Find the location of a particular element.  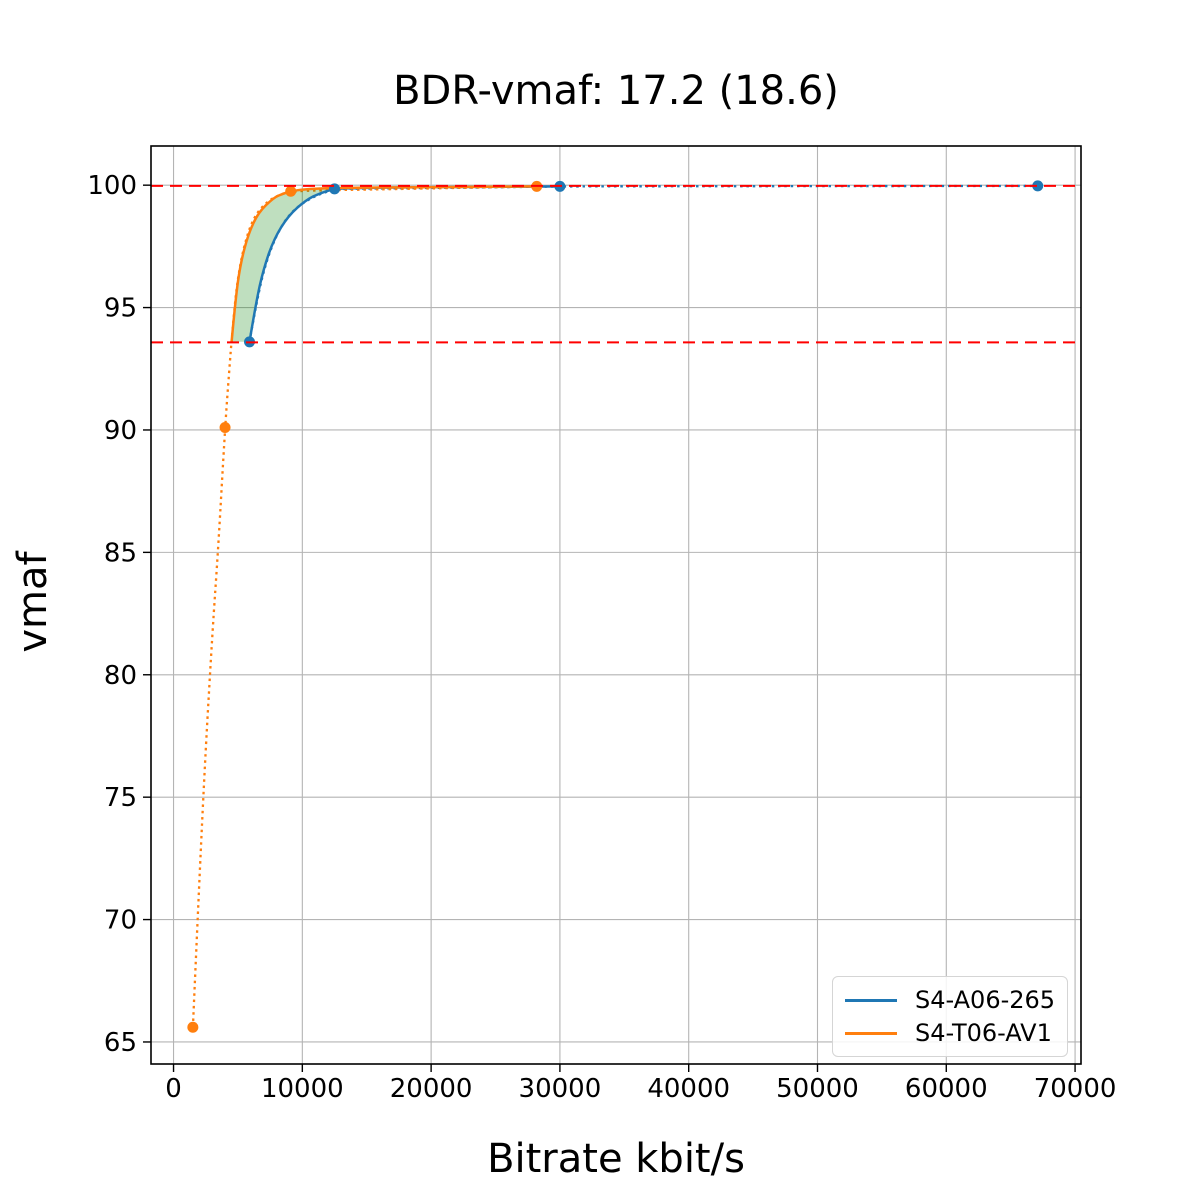

x-tick-label: 0 is located at coordinates (173, 1089).